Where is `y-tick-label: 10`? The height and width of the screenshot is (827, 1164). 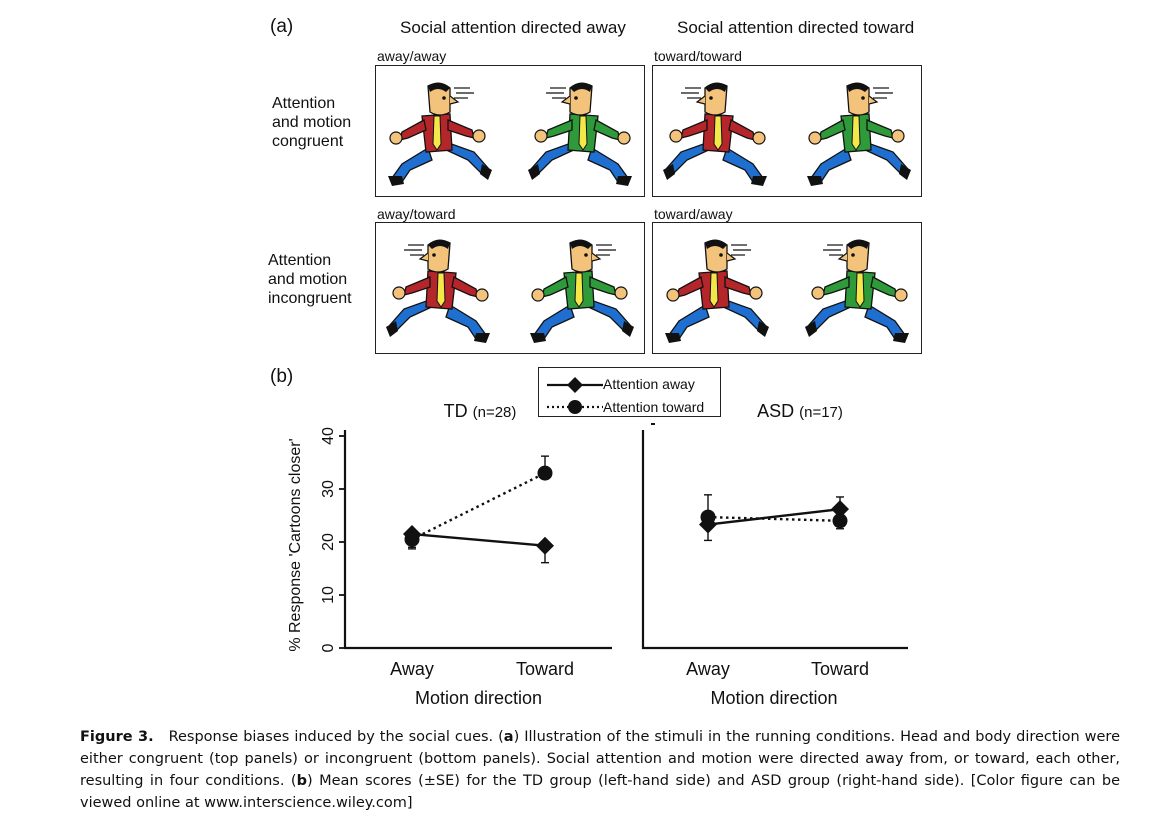
y-tick-label: 10 is located at coordinates (328, 595).